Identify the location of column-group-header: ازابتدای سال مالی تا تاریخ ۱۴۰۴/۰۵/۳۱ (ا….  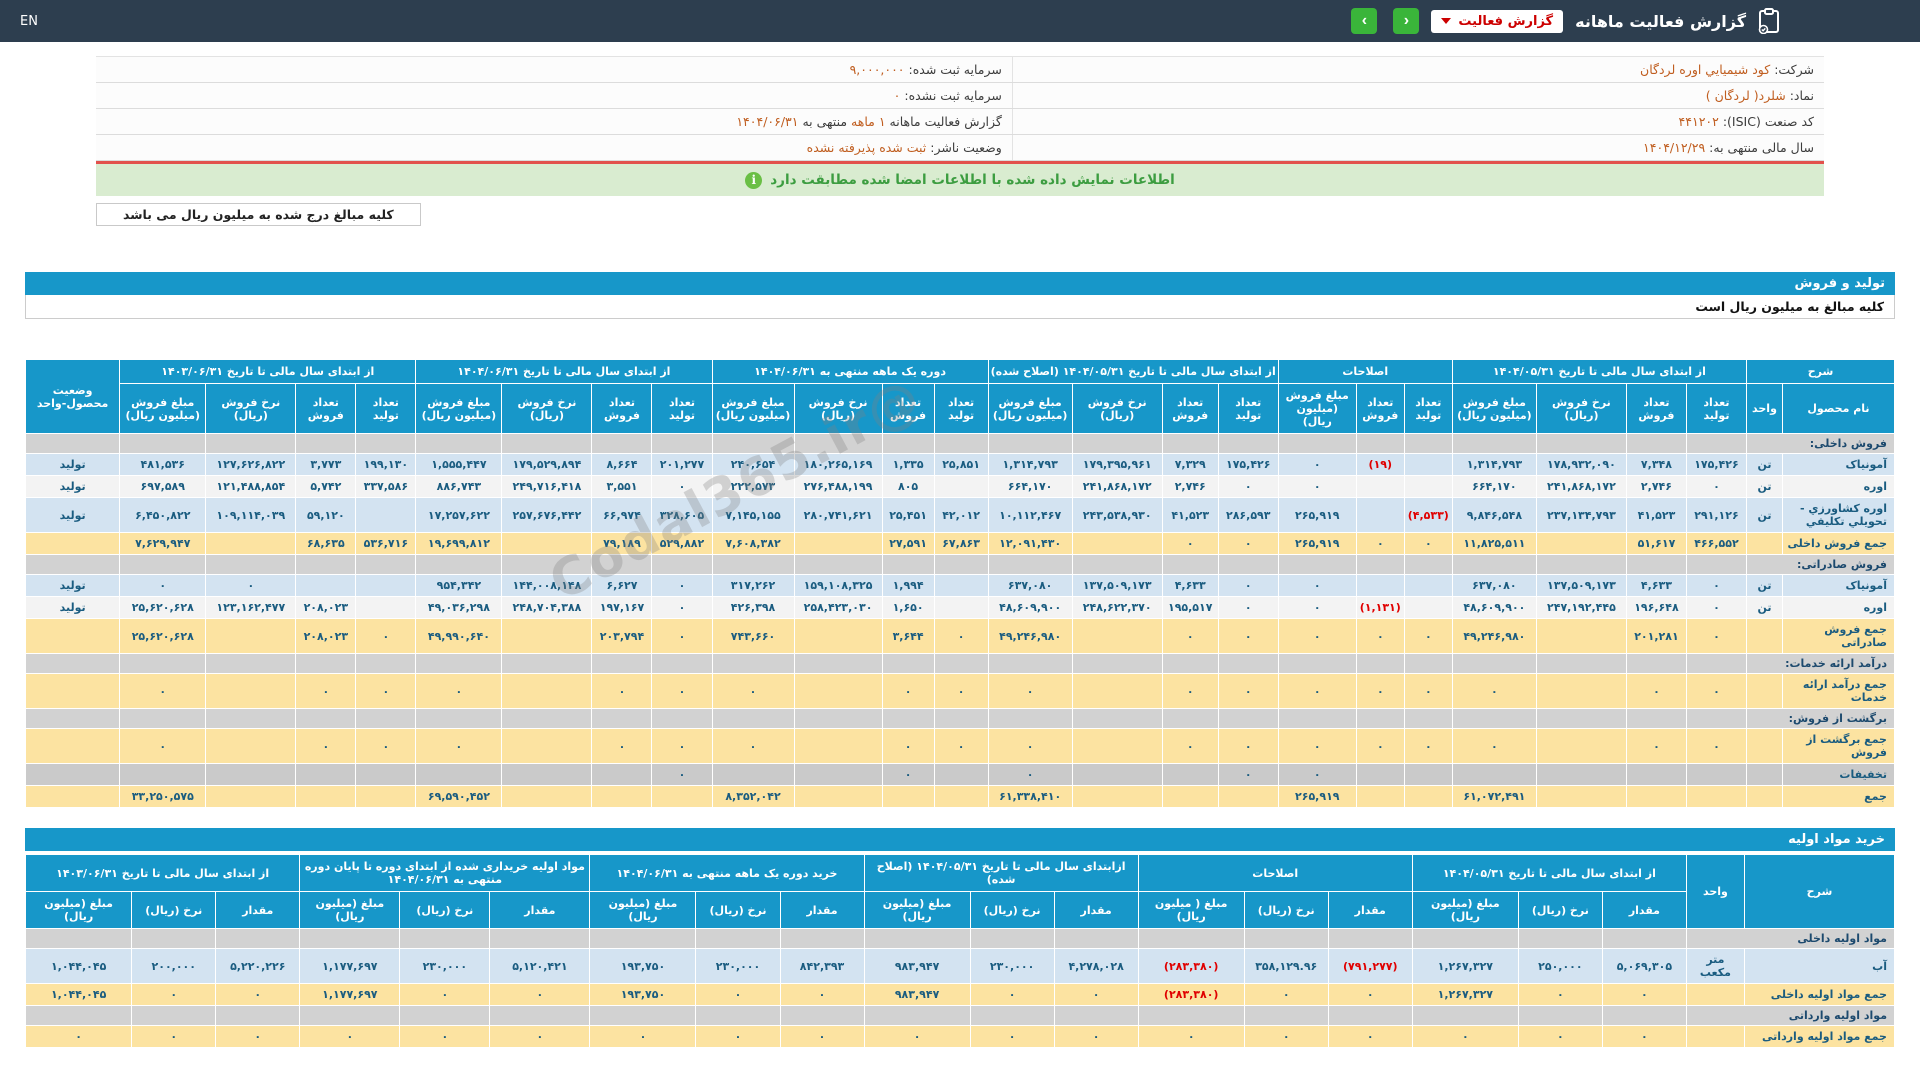
(1001, 873).